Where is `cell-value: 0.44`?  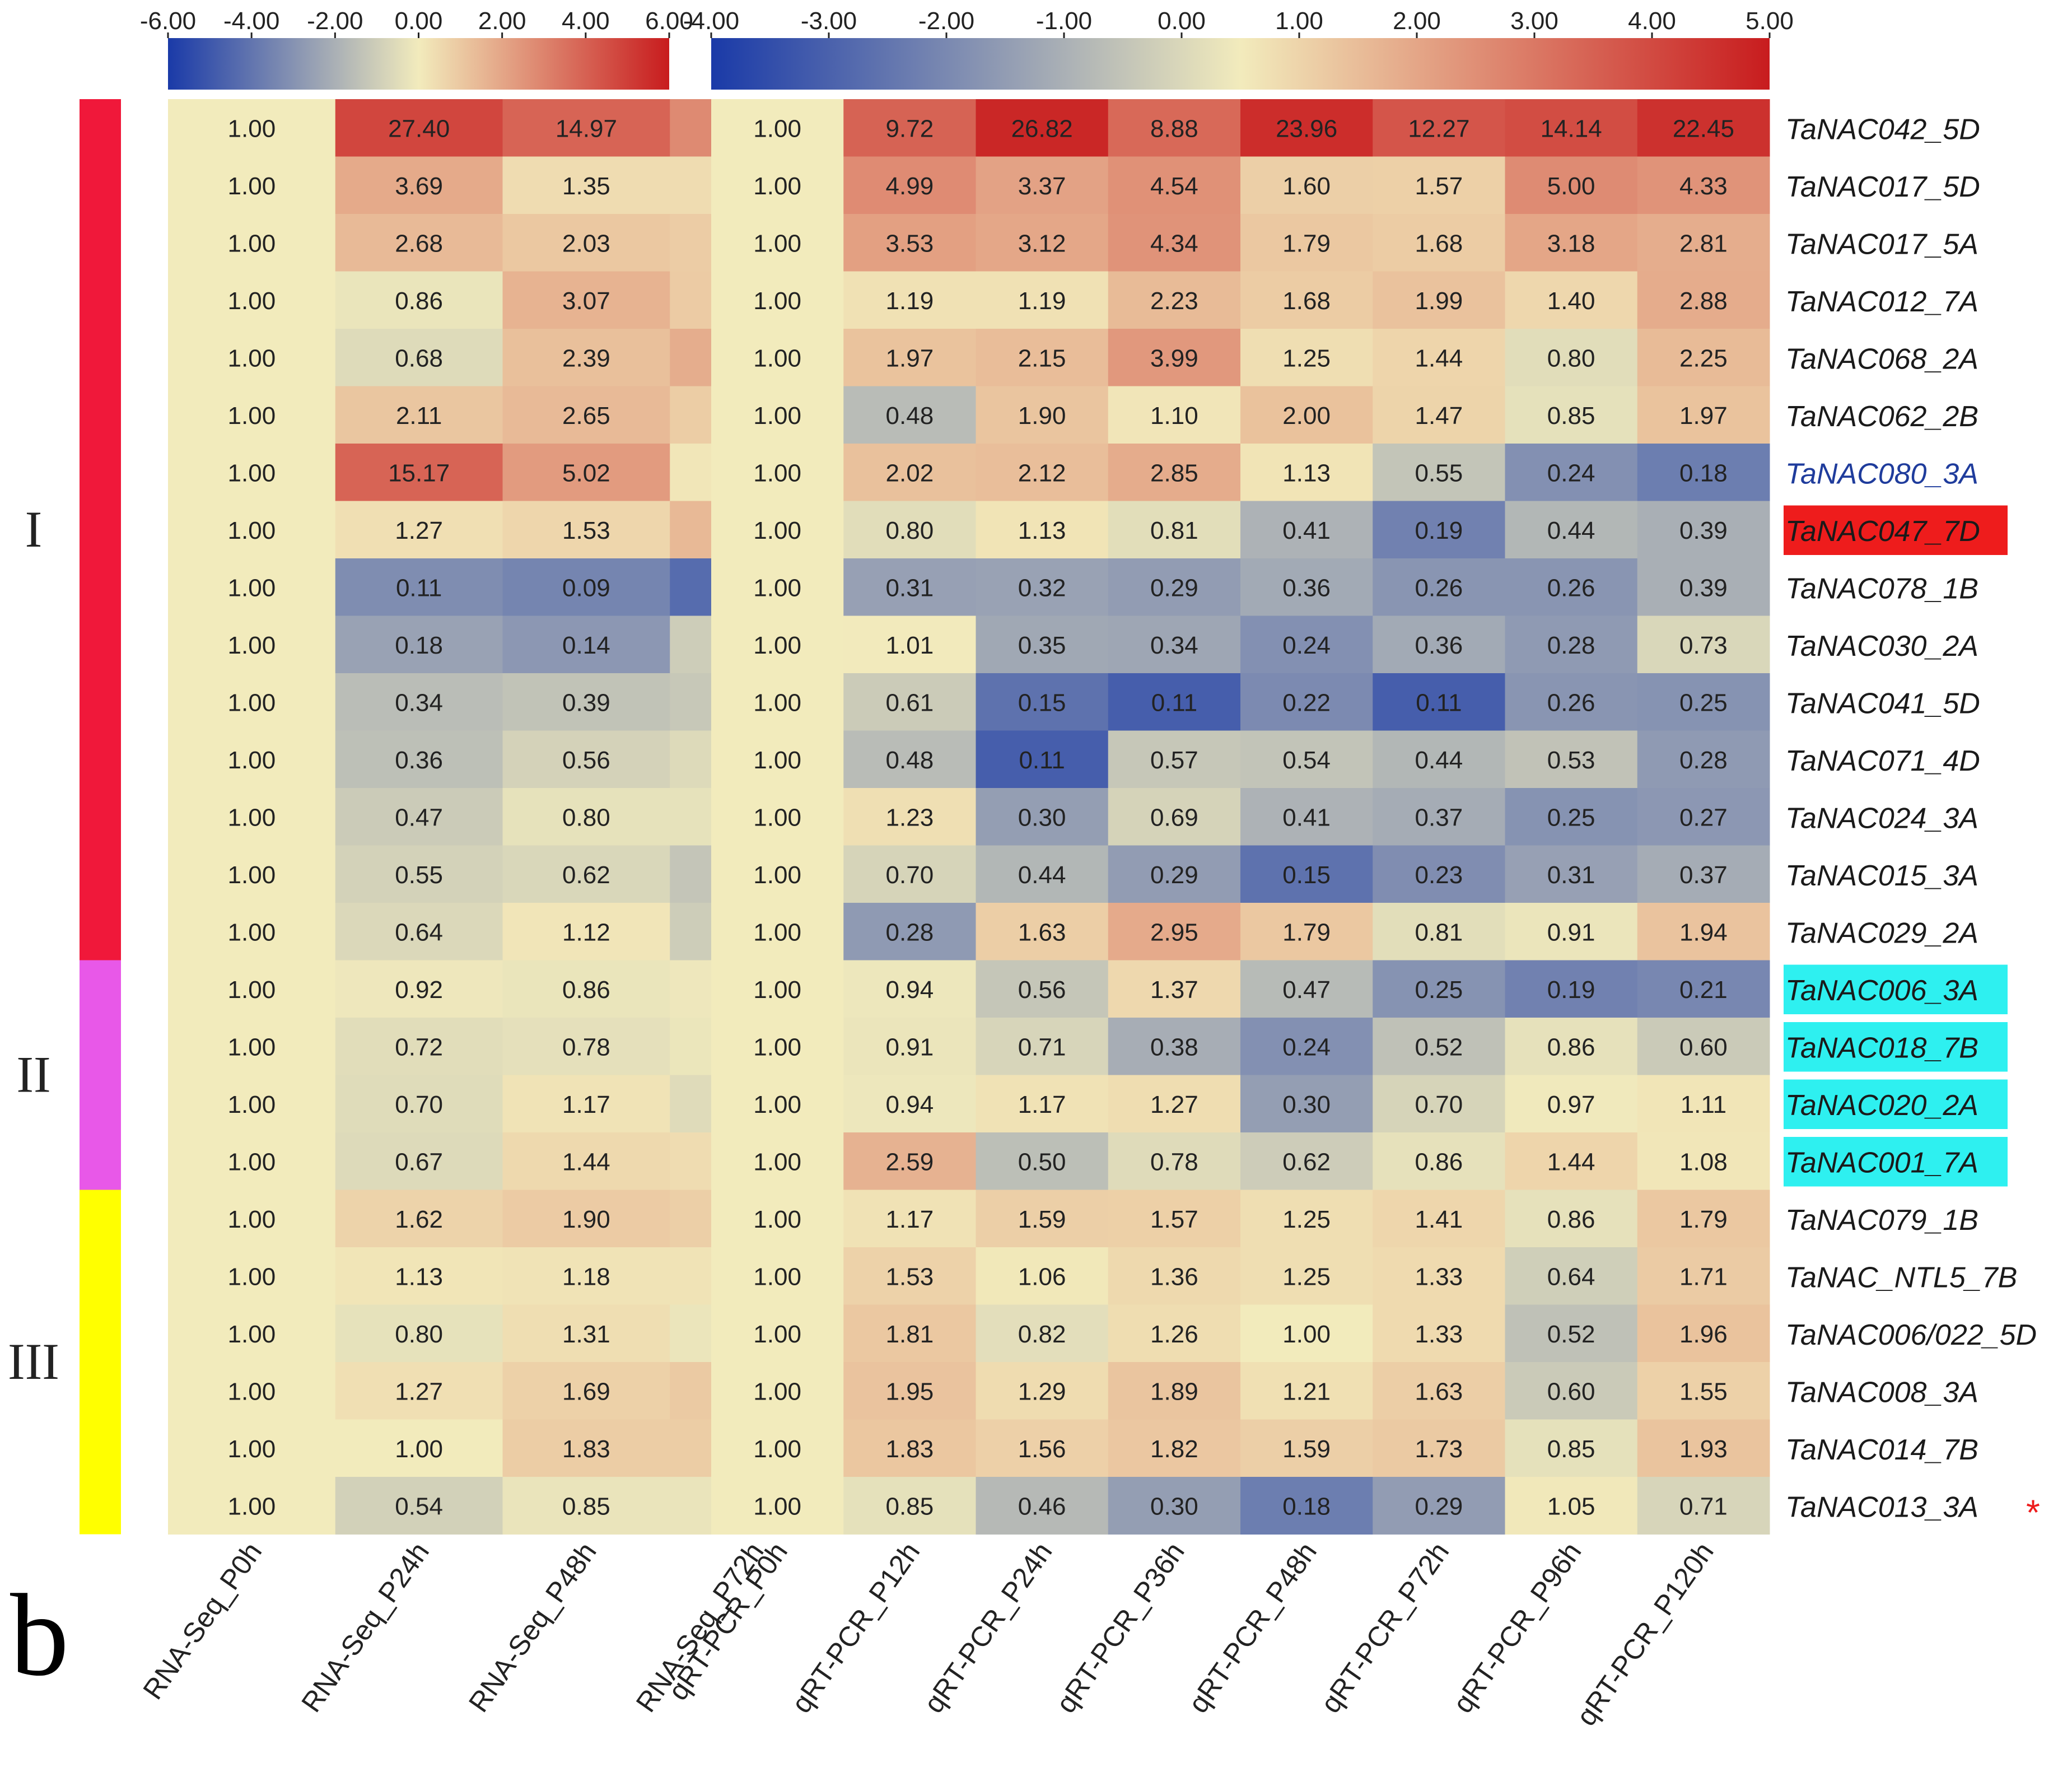
cell-value: 0.44 is located at coordinates (1042, 875).